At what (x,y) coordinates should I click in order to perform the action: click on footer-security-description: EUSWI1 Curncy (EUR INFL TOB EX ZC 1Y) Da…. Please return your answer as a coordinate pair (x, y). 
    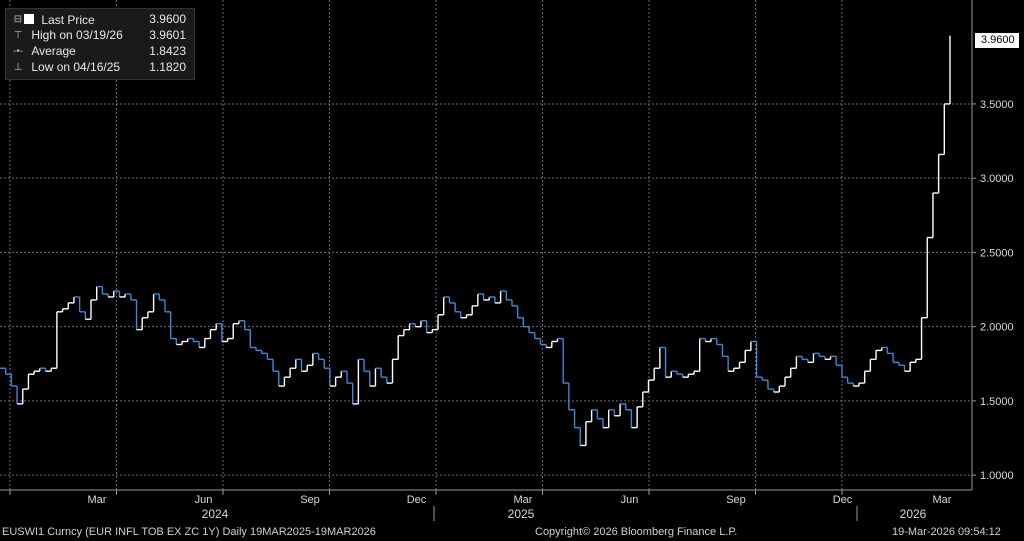
    Looking at the image, I should click on (189, 532).